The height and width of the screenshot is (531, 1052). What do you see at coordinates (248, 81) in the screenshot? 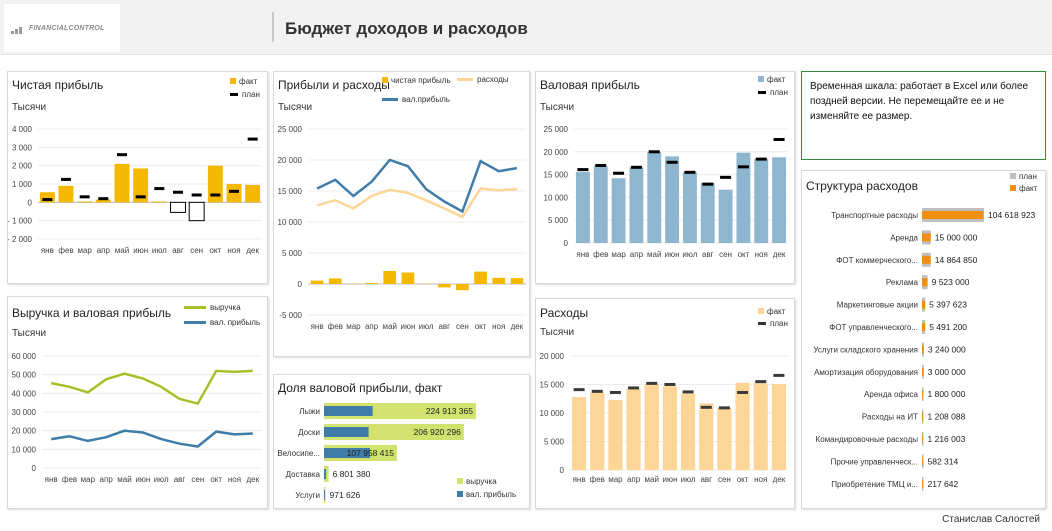
I see `legend-fact-label: факт` at bounding box center [248, 81].